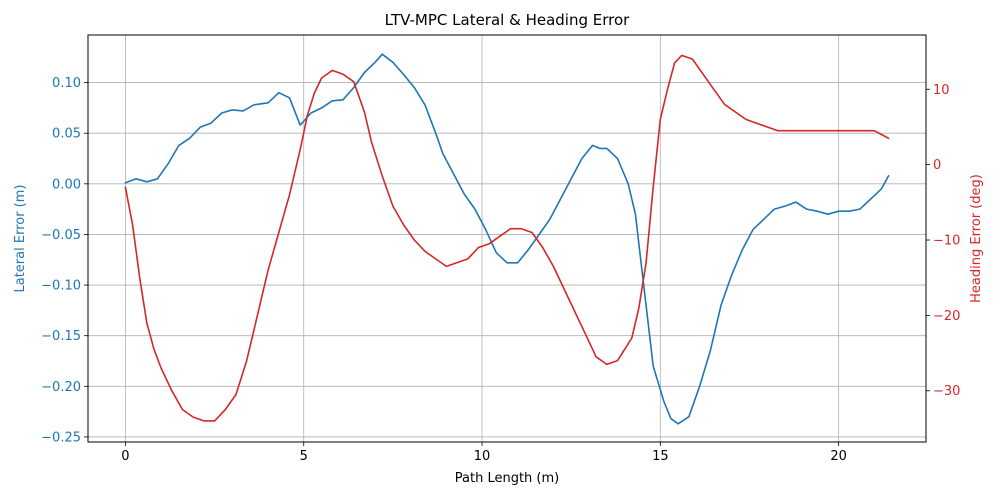  What do you see at coordinates (946, 241) in the screenshot?
I see `right-y-tick-label: −10` at bounding box center [946, 241].